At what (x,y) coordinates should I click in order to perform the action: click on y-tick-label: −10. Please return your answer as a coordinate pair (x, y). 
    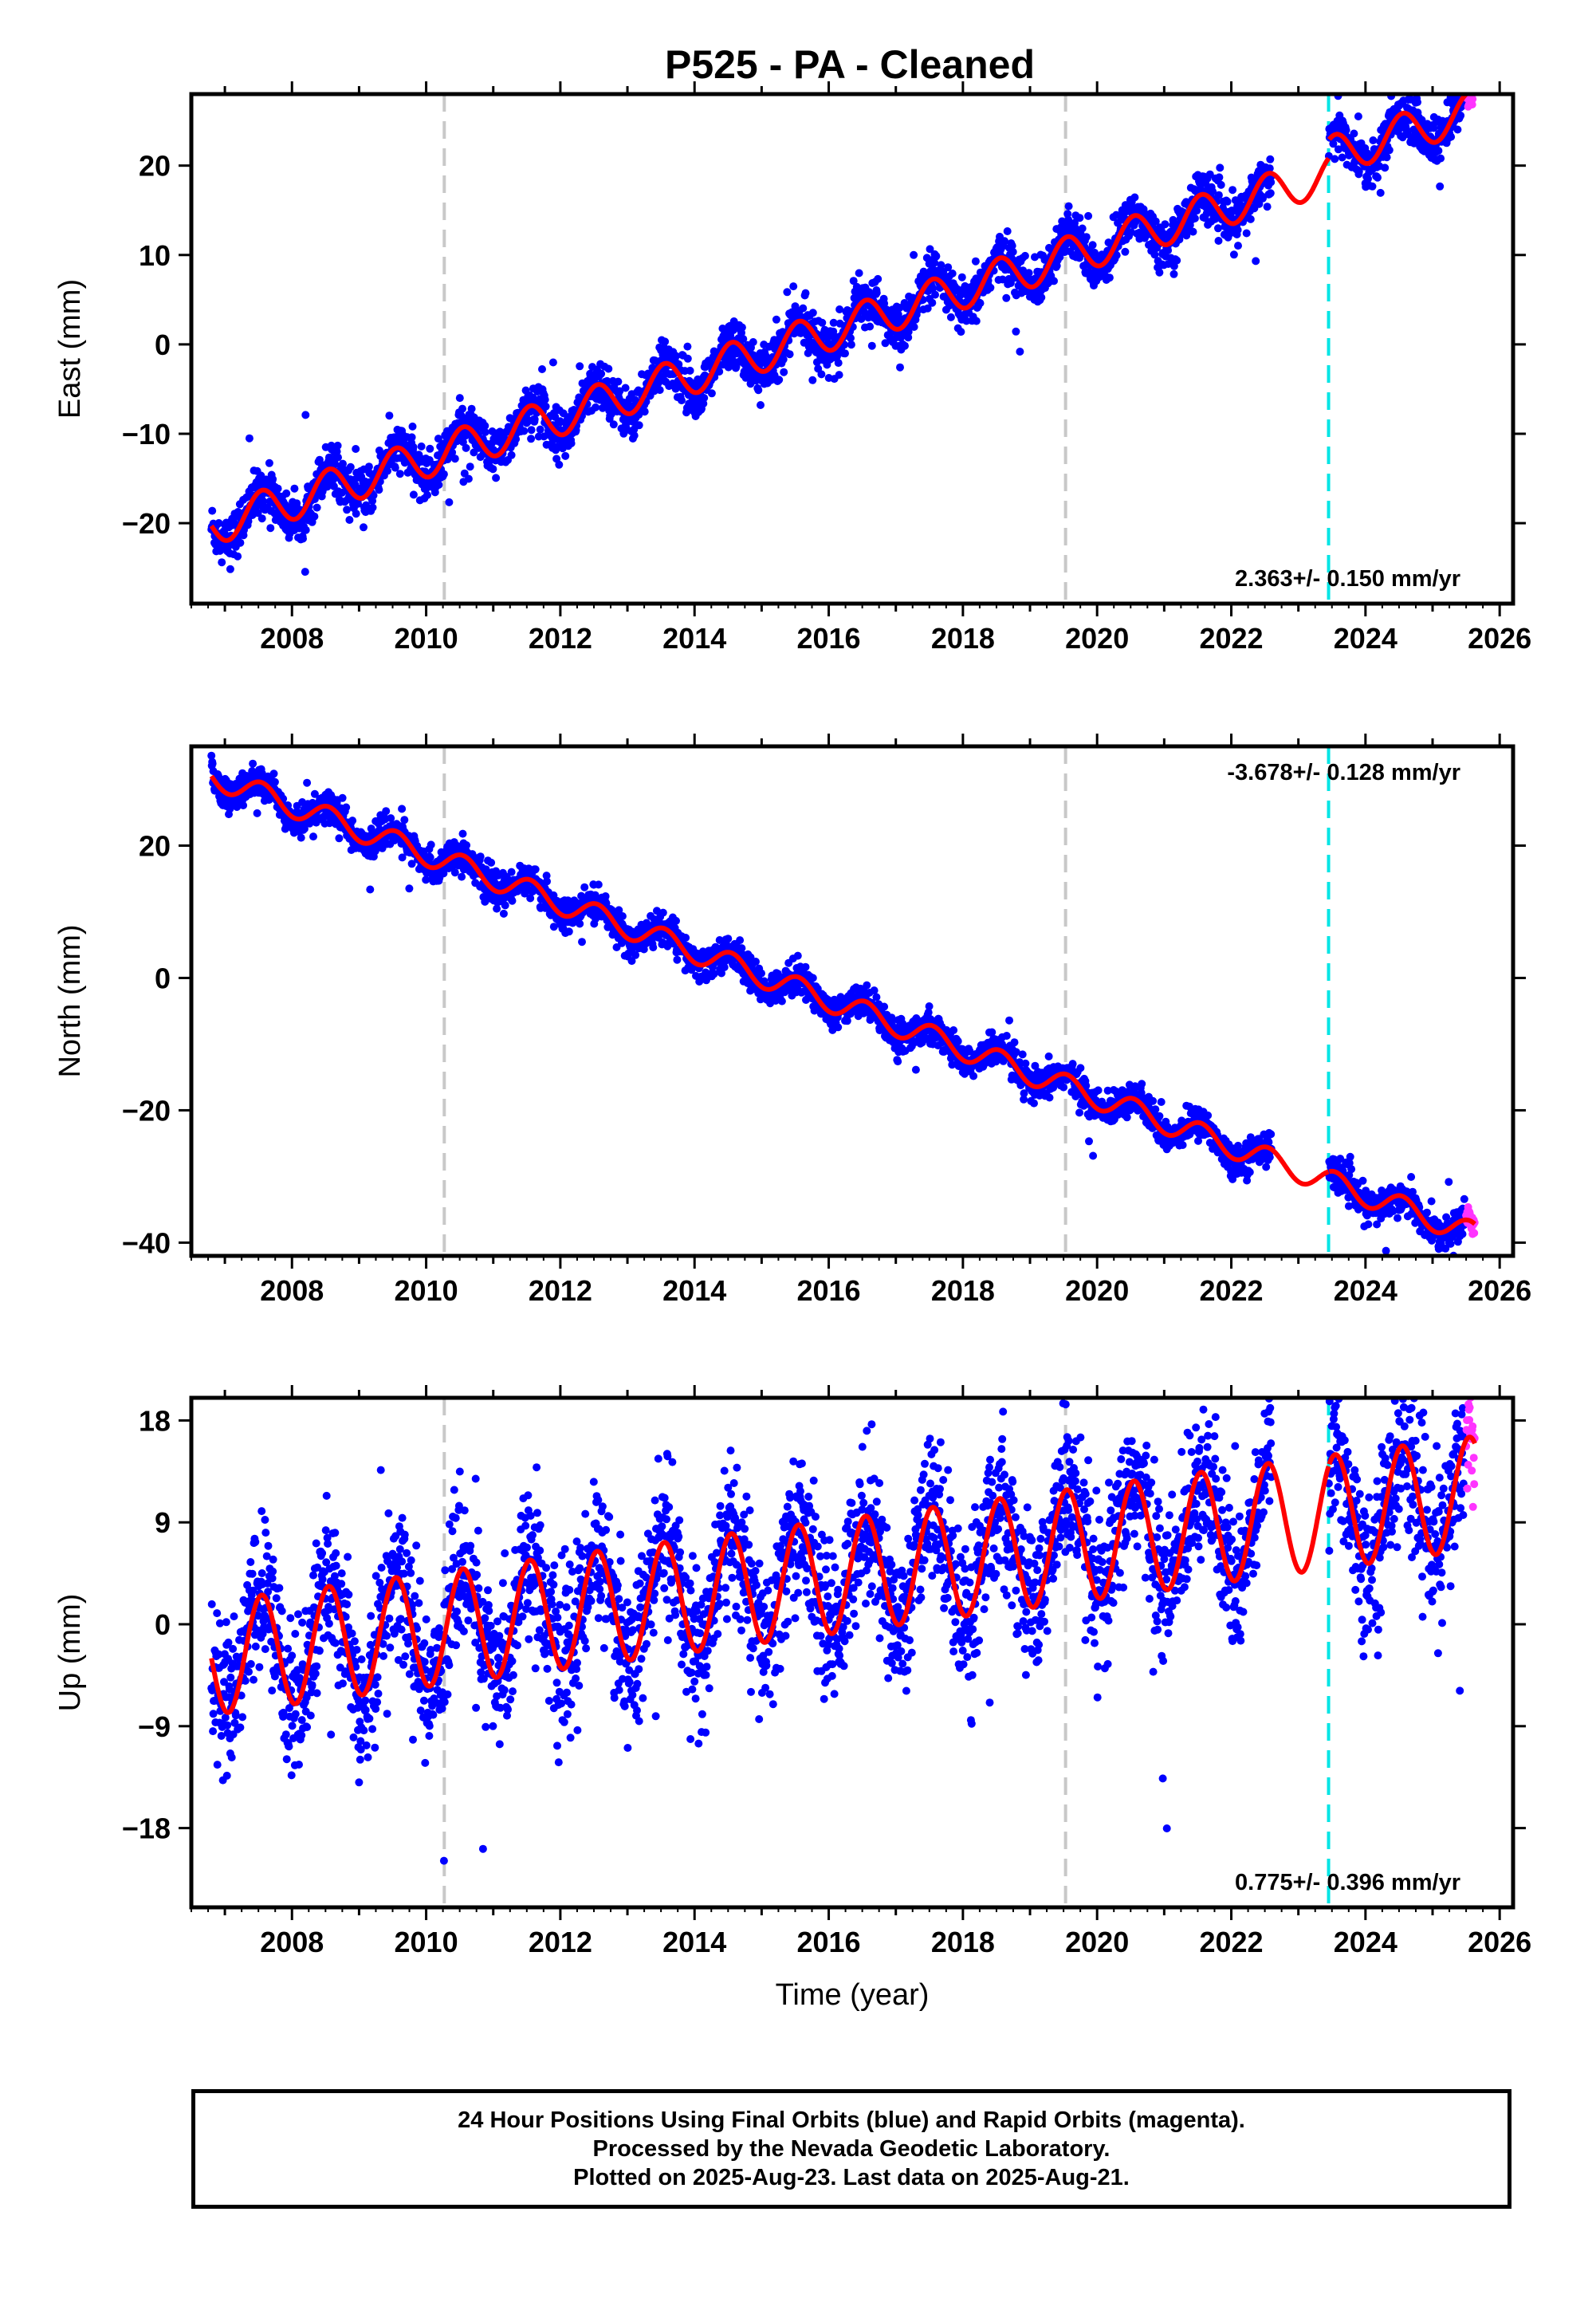
    Looking at the image, I should click on (146, 435).